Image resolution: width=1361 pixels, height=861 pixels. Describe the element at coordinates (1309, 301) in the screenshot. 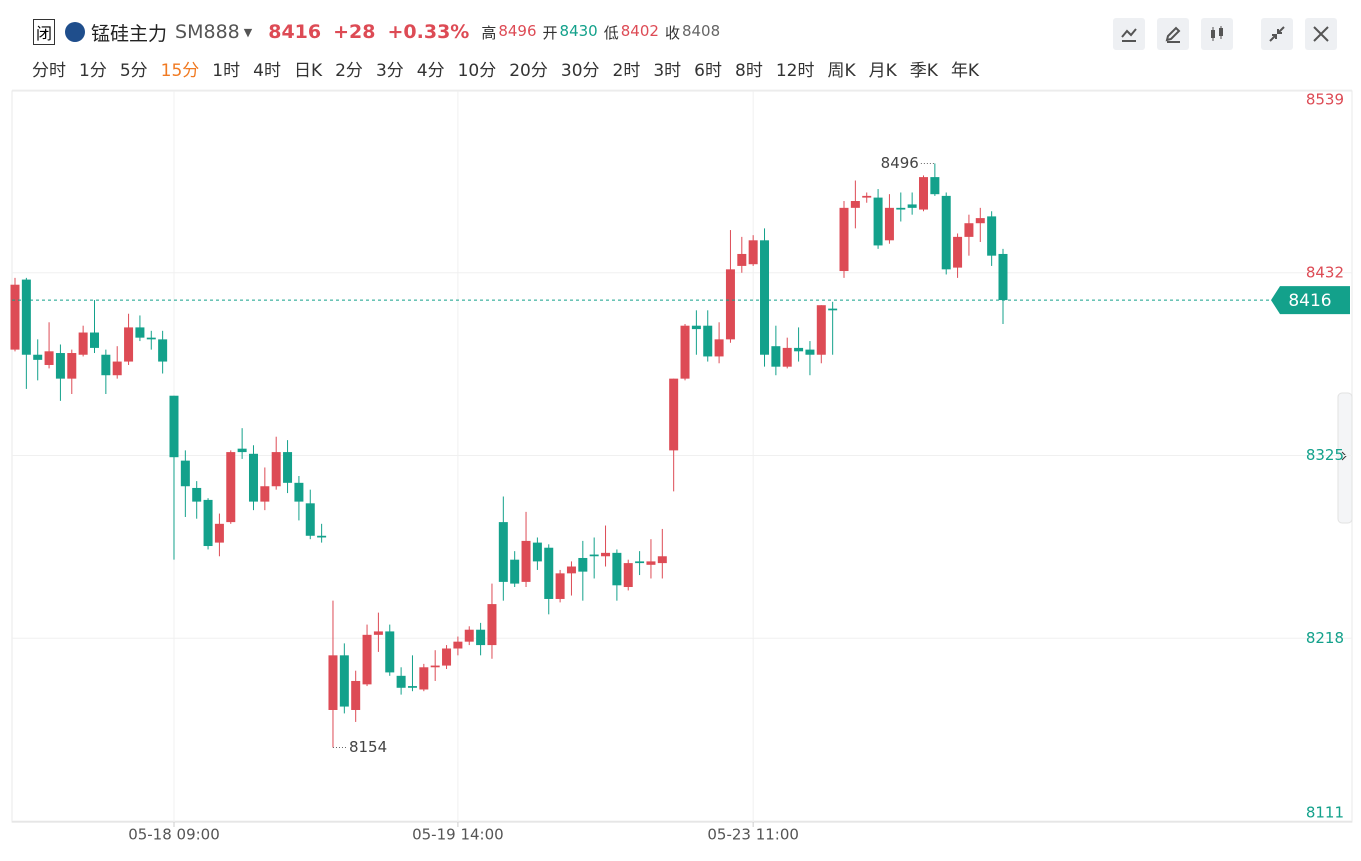

I see `last-price-label: 8416` at that location.